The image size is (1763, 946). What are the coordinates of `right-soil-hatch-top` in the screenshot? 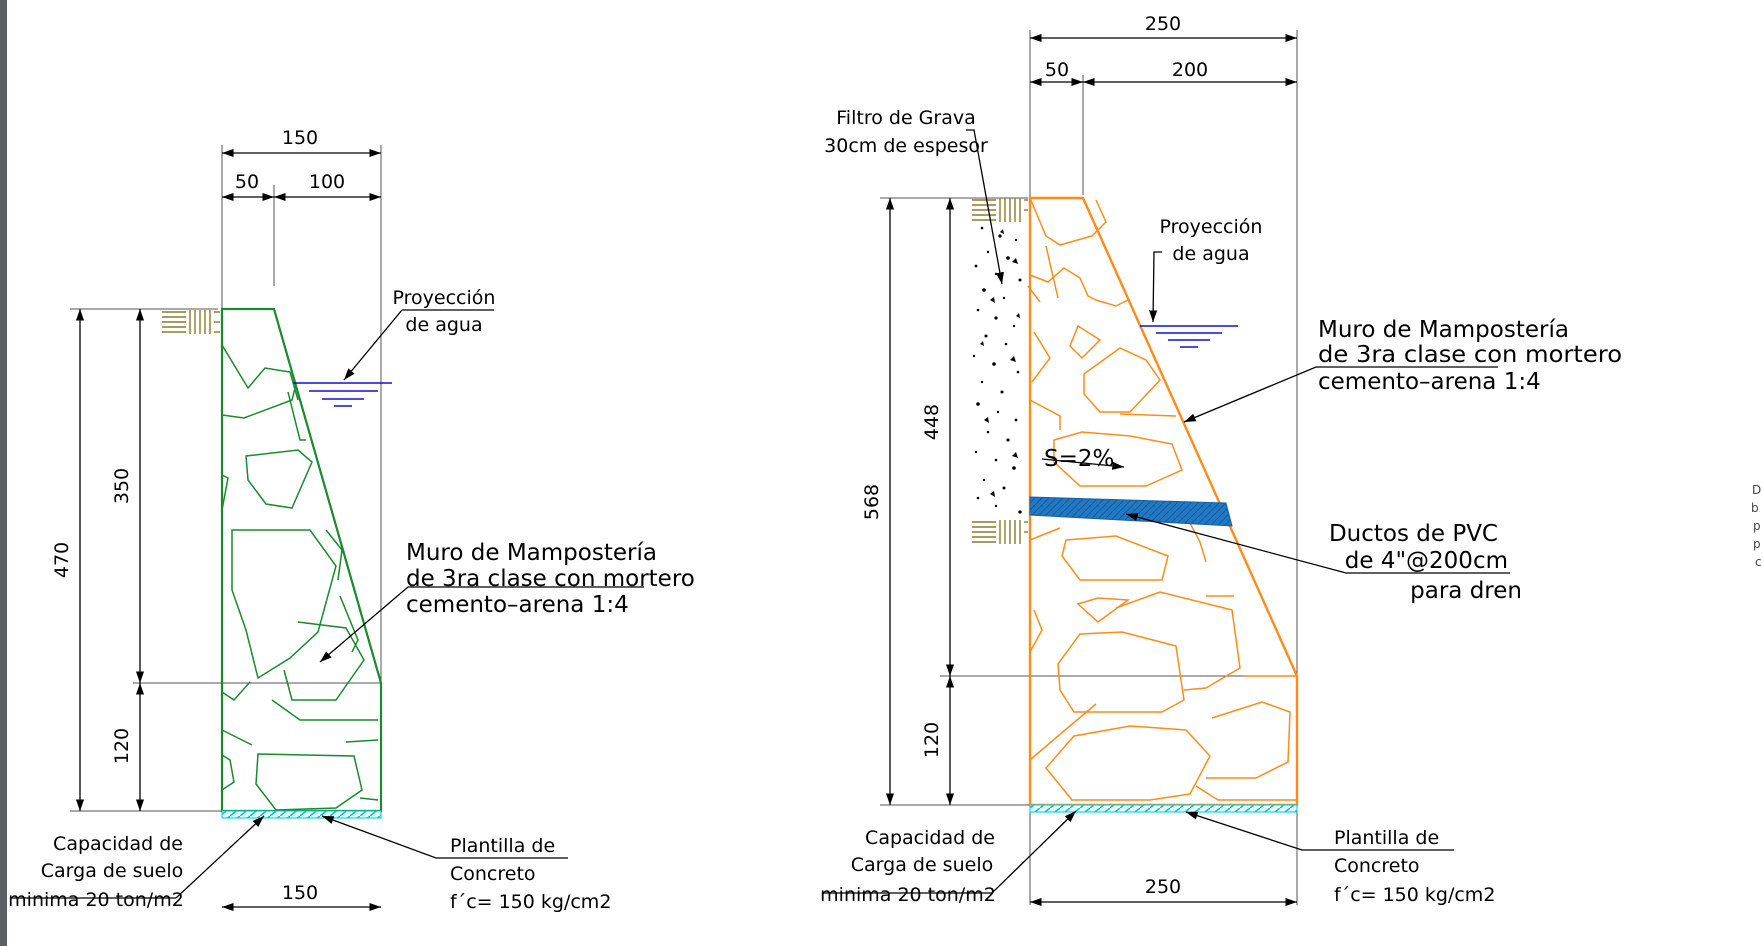 It's located at (1000, 210).